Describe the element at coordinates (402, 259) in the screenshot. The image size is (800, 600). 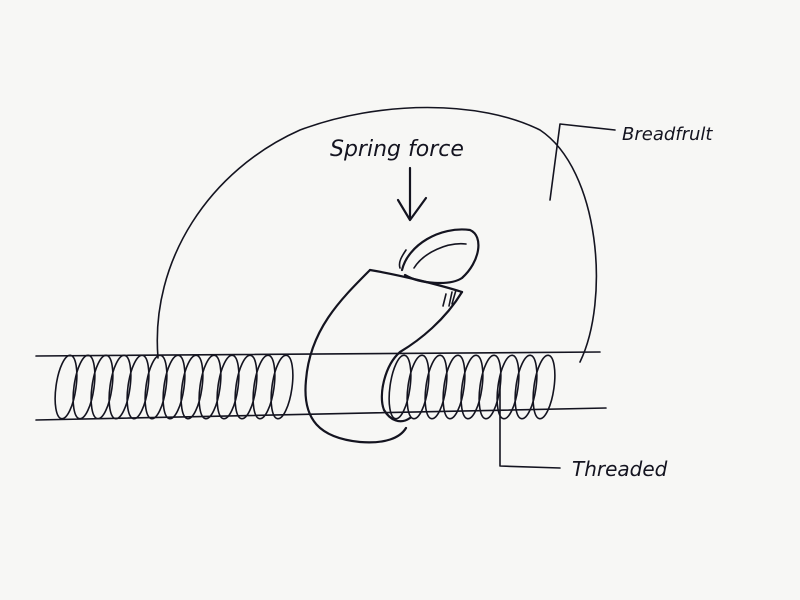
I see `clip-lip-side` at that location.